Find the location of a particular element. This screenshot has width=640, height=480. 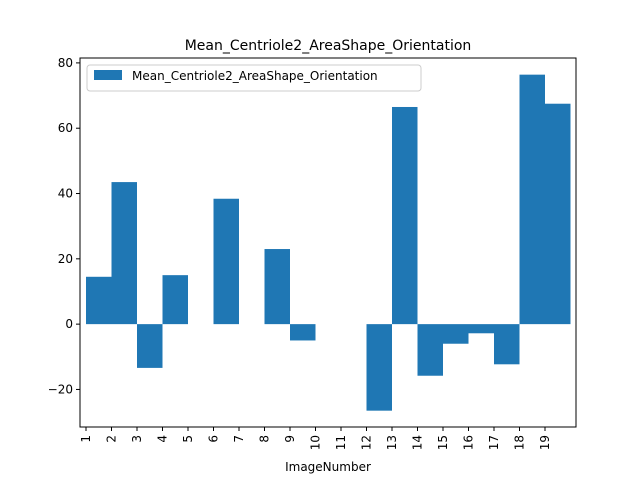

legend: Mean_Centriole2_AreaShape_Orientation is located at coordinates (254, 78).